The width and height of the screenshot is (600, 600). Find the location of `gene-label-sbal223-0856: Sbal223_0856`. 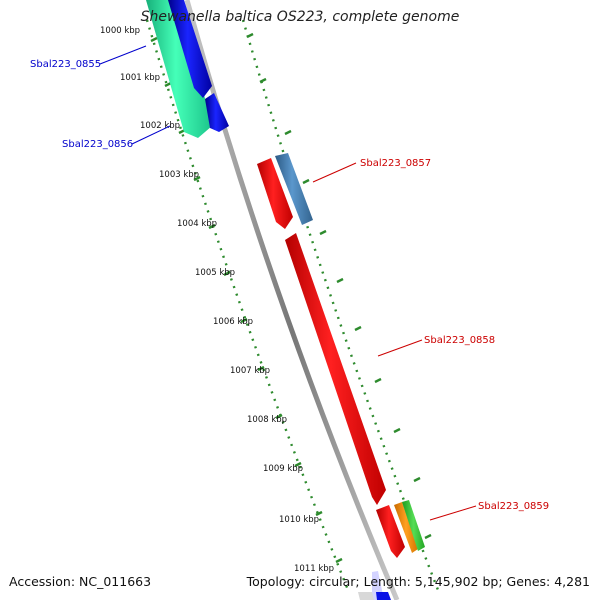

gene-label-sbal223-0856: Sbal223_0856 is located at coordinates (97, 144).